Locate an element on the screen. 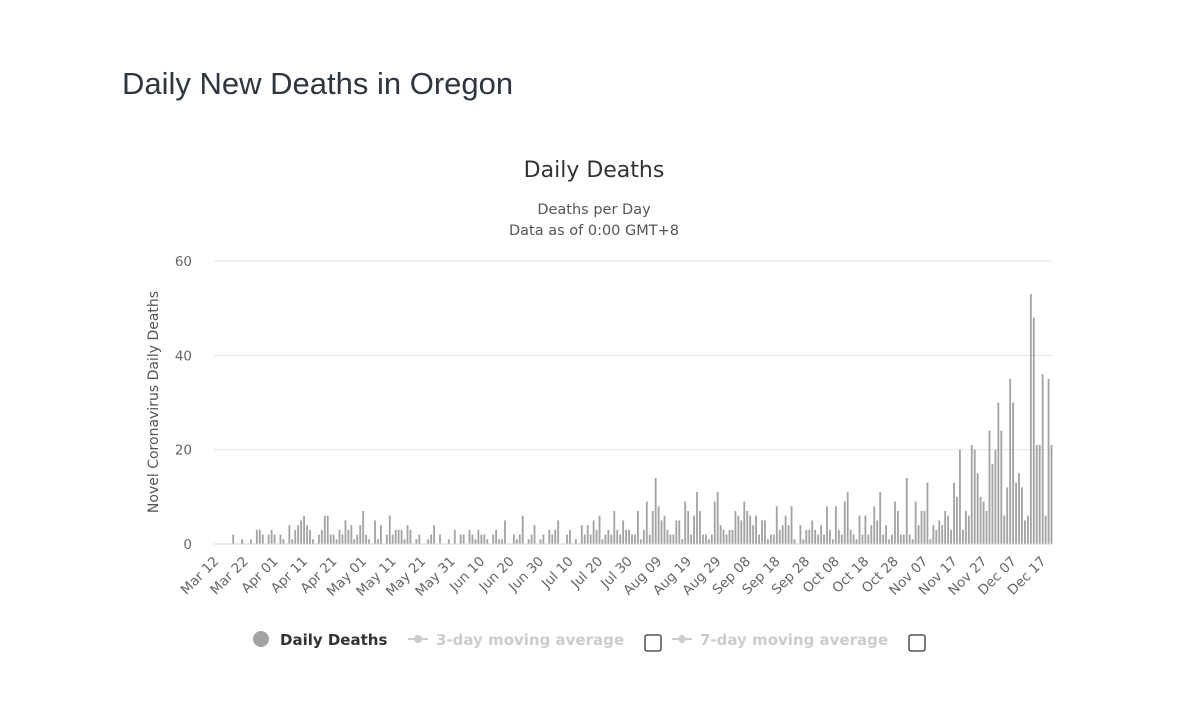 Image resolution: width=1200 pixels, height=719 pixels. legend-checkbox-3-day is located at coordinates (653, 643).